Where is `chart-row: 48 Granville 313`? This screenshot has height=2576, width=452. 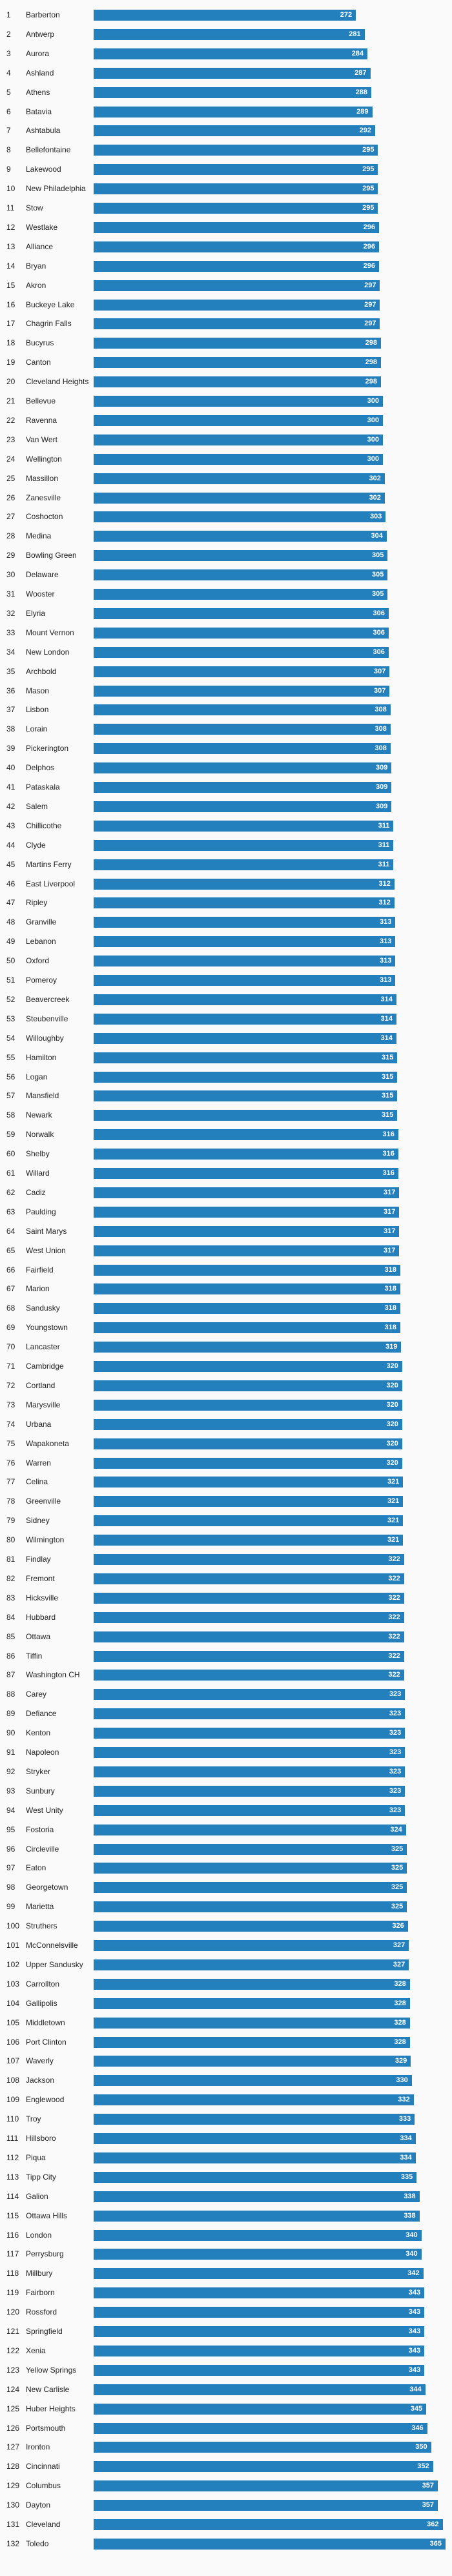
chart-row: 48 Granville 313 is located at coordinates (226, 922).